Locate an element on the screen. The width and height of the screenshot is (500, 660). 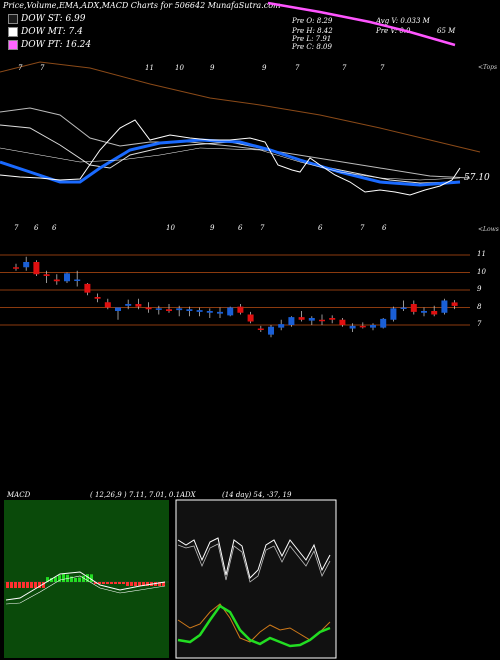
ohlc-open: Pre O: 8.29 is located at coordinates (312, 21).